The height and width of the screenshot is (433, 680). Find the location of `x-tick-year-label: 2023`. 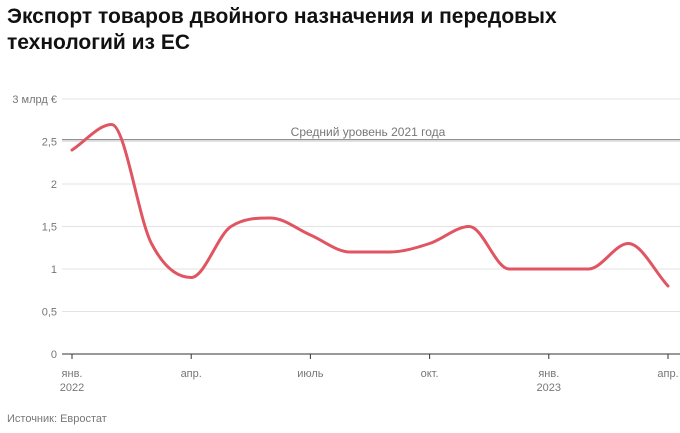

x-tick-year-label: 2023 is located at coordinates (549, 388).